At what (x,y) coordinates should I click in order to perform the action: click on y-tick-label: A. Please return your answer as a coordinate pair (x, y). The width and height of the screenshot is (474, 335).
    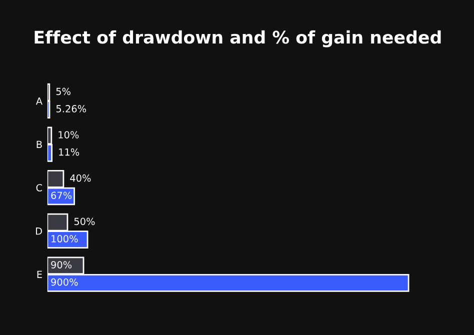
    Looking at the image, I should click on (39, 101).